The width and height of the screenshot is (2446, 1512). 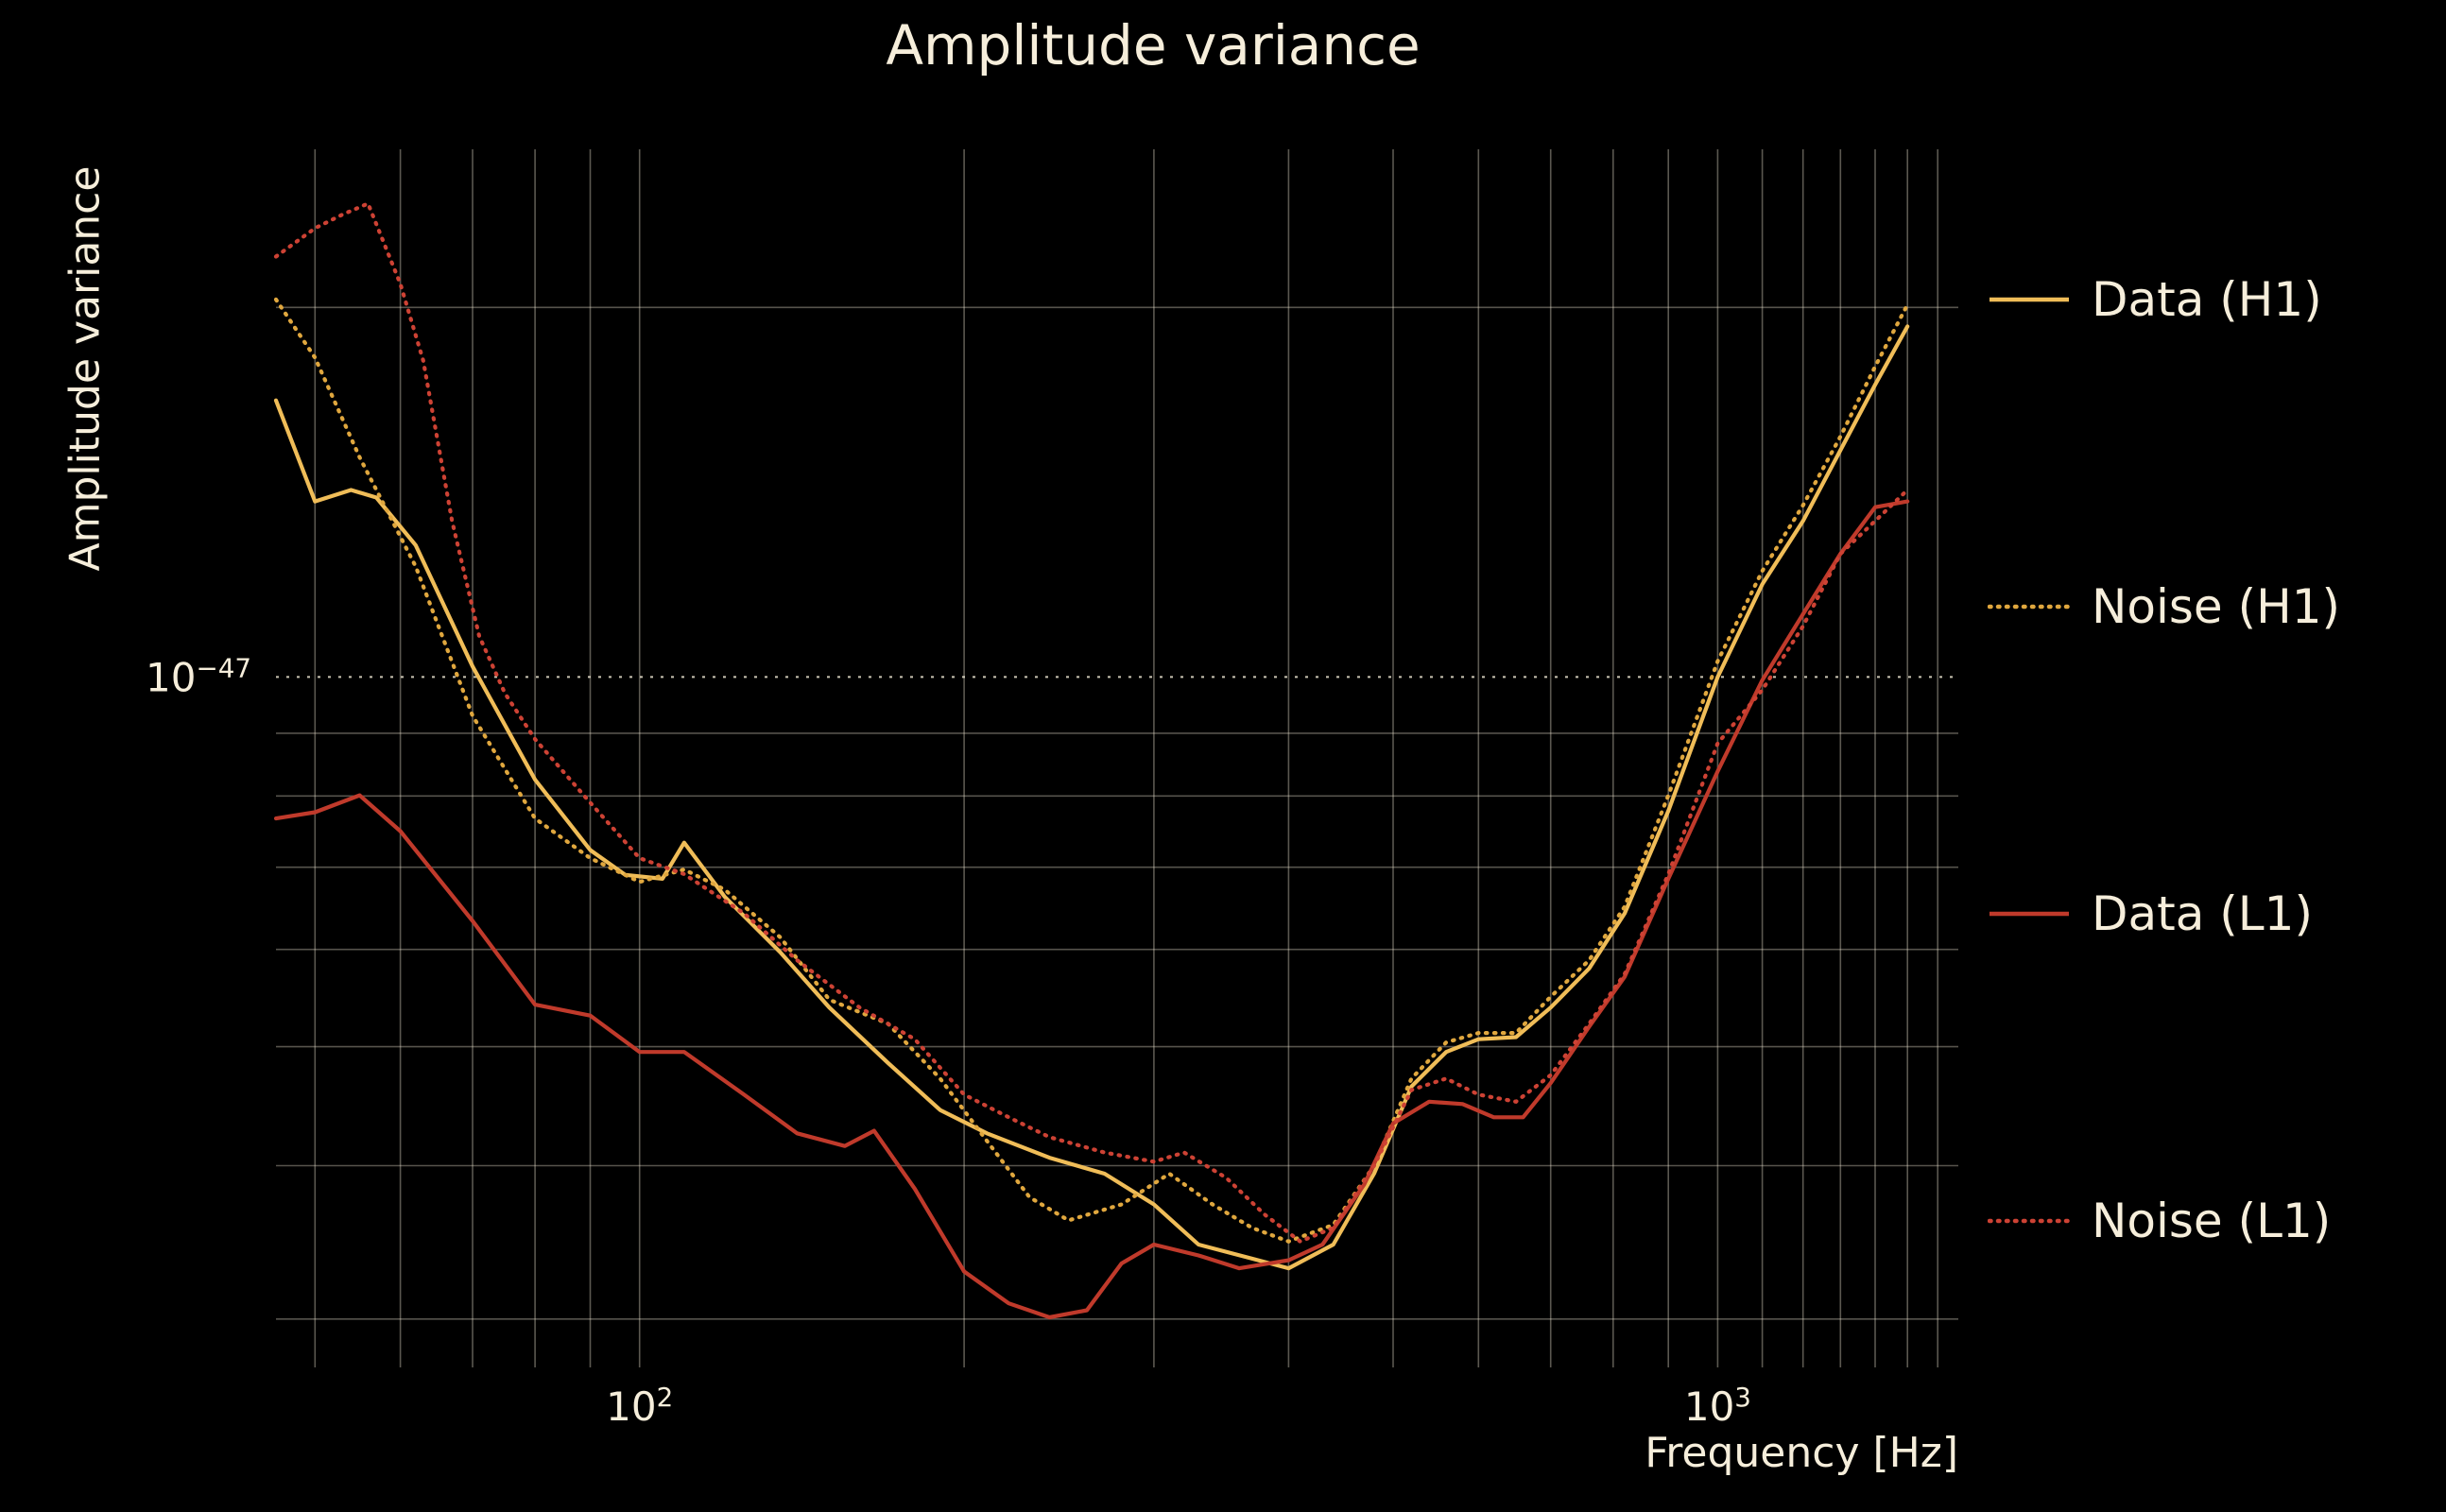 I want to click on legend-entry-noise-h1: Noise (H1), so click(x=2164, y=606).